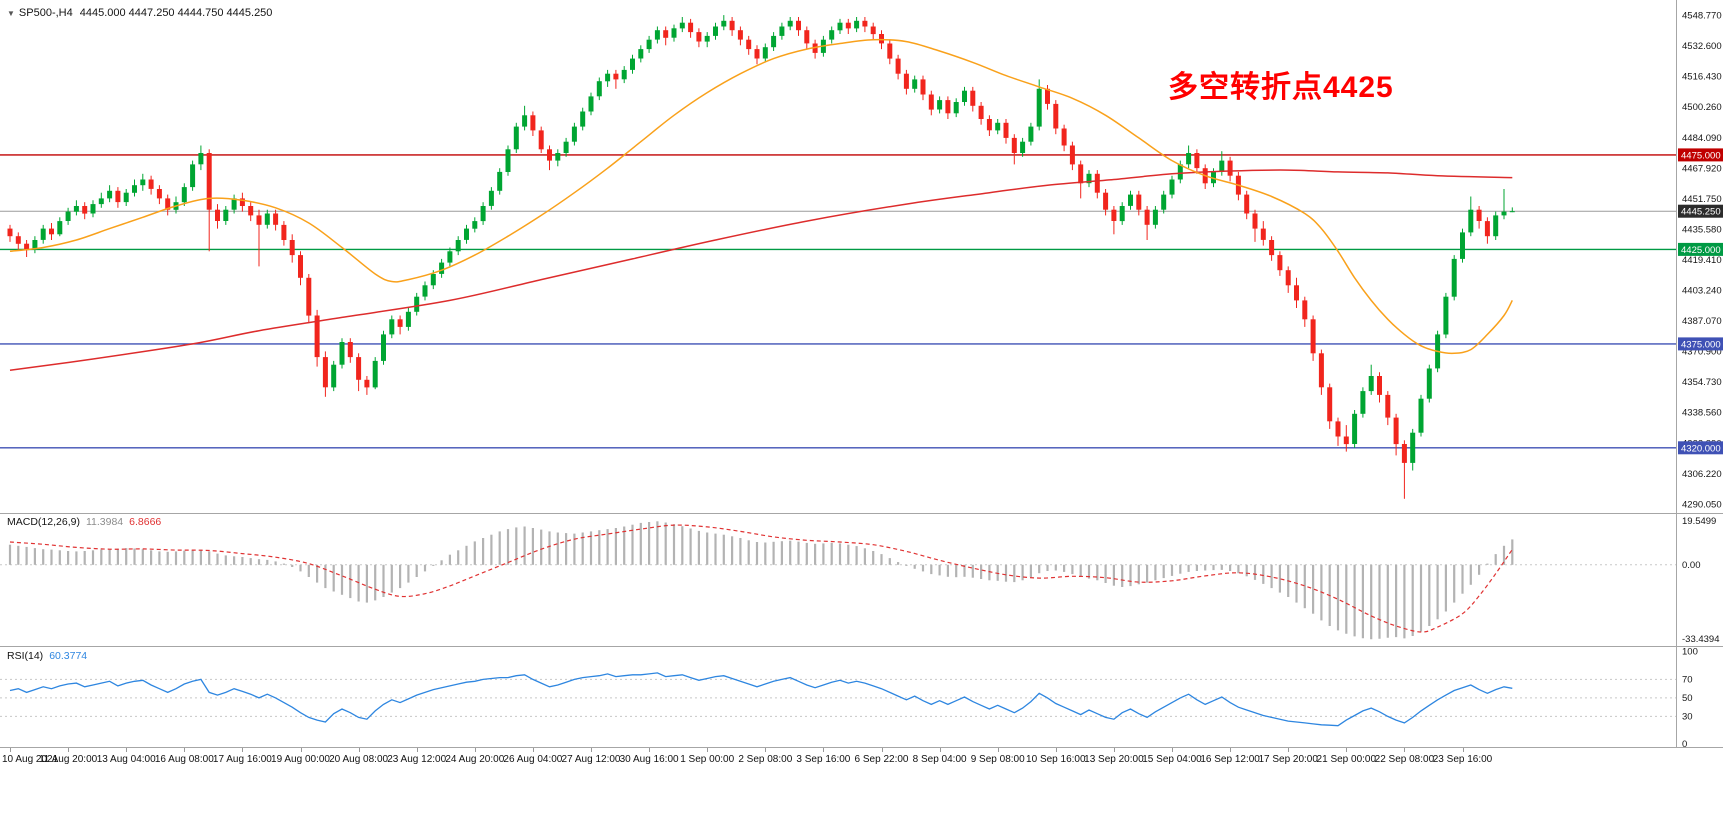  I want to click on price-axis-label: 4435.580, so click(1702, 229).